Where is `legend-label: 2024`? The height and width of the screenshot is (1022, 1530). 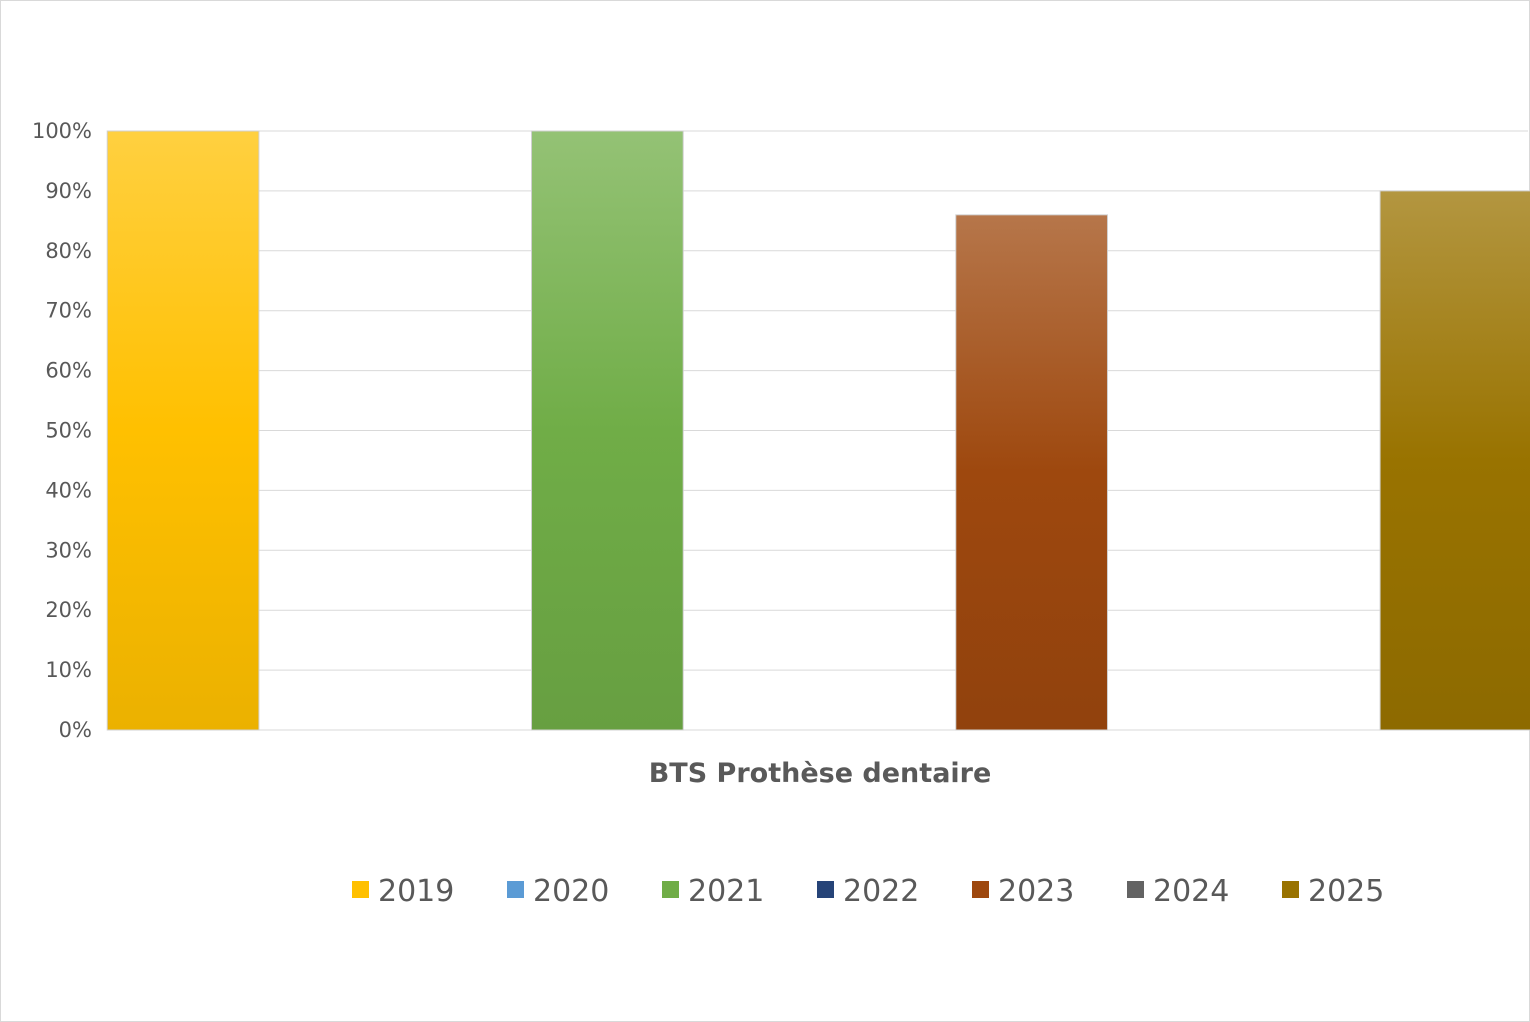
legend-label: 2024 is located at coordinates (1191, 891).